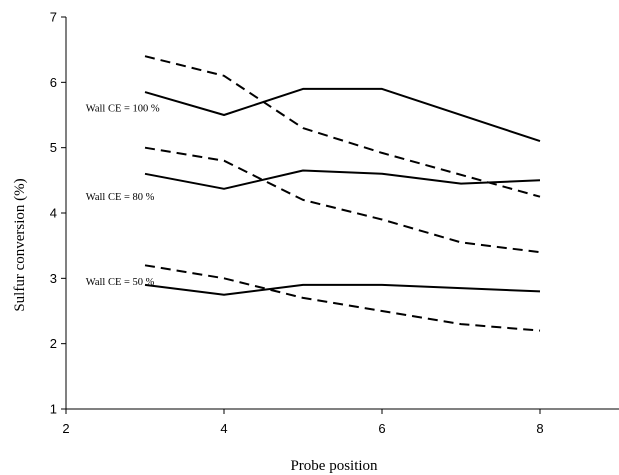 This screenshot has width=619, height=475. Describe the element at coordinates (342, 298) in the screenshot. I see `series-line-6-dashed` at that location.